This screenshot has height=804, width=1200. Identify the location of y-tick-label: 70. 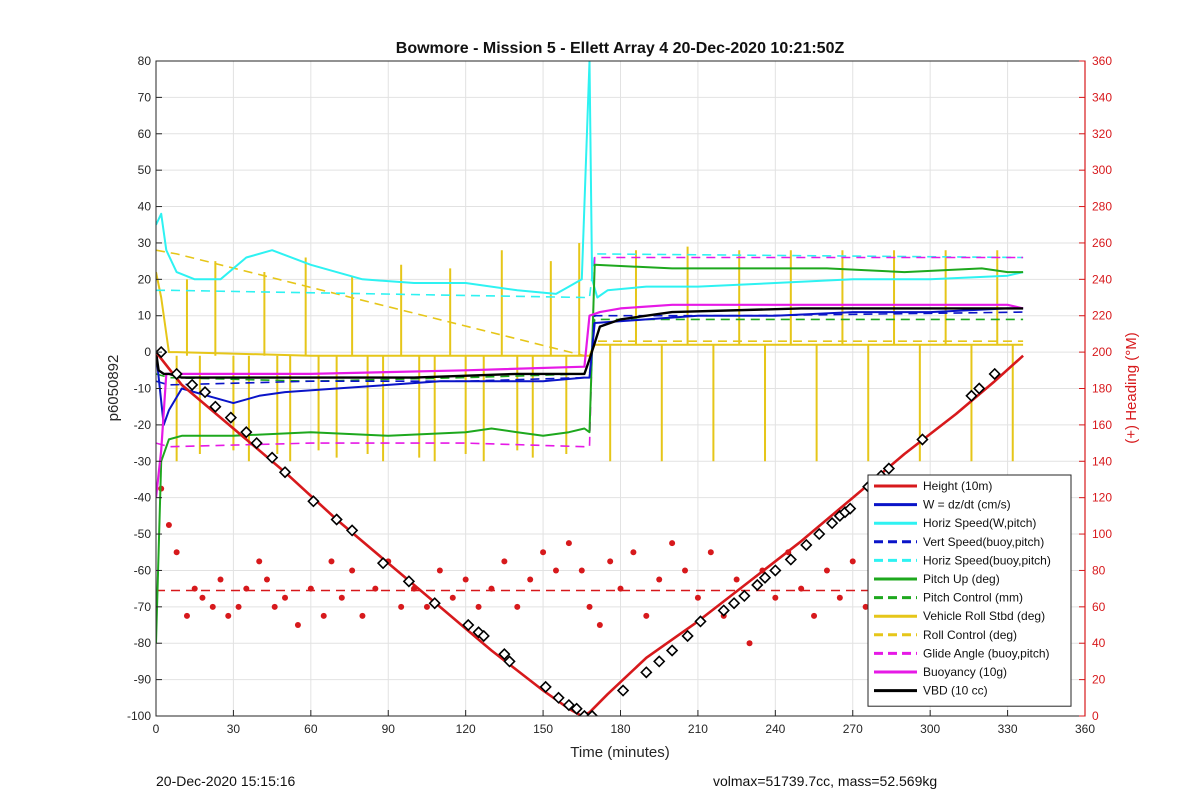
(145, 97).